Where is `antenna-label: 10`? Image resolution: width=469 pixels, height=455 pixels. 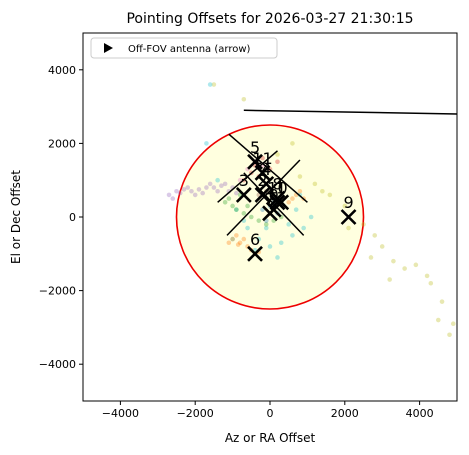
antenna-label: 10 is located at coordinates (277, 187).